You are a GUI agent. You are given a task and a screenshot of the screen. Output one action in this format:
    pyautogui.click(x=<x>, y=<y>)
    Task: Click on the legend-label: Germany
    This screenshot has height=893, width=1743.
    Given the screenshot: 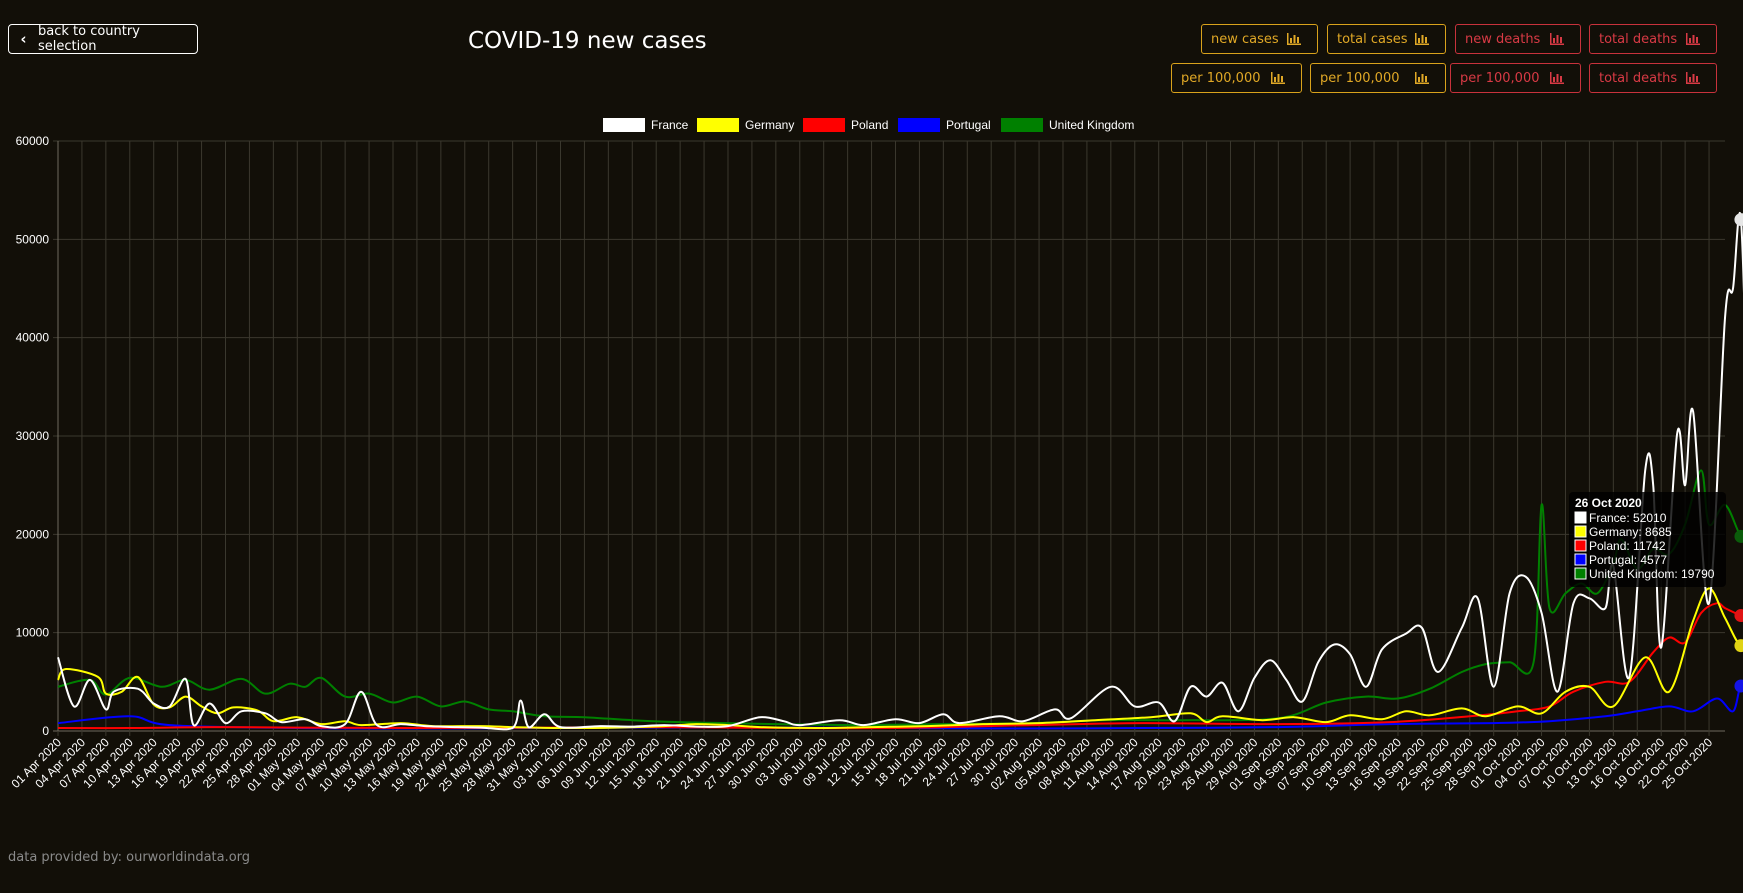 What is the action you would take?
    pyautogui.click(x=769, y=125)
    